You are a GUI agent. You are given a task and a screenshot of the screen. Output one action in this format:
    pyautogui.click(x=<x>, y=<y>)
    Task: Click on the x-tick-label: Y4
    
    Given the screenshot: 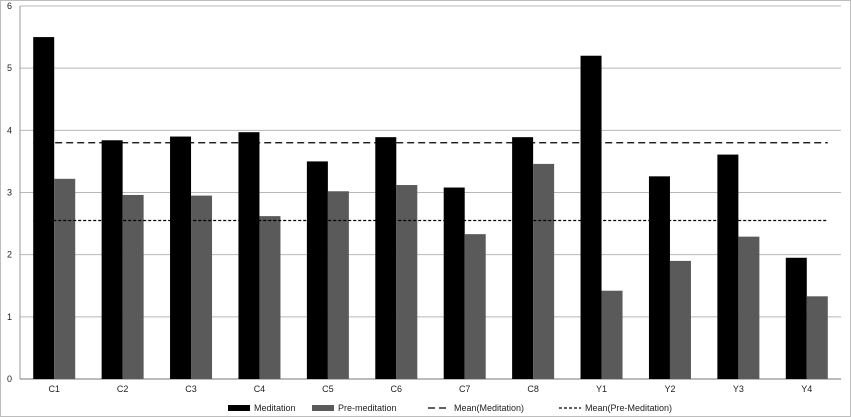 What is the action you would take?
    pyautogui.click(x=806, y=389)
    